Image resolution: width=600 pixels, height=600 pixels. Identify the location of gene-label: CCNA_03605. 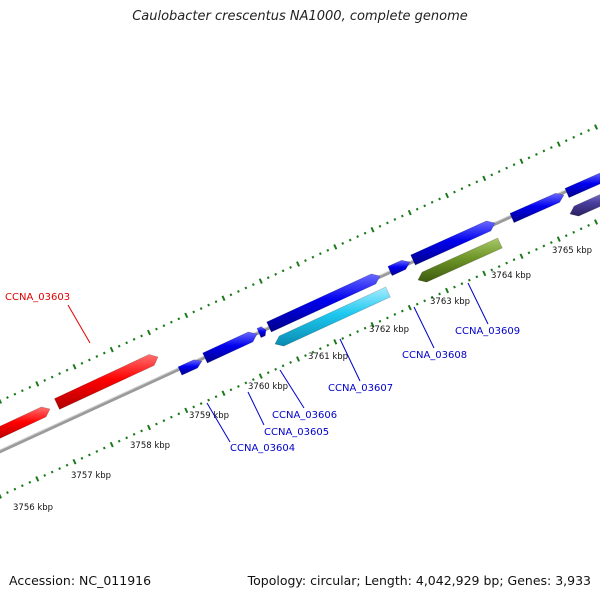
(296, 432).